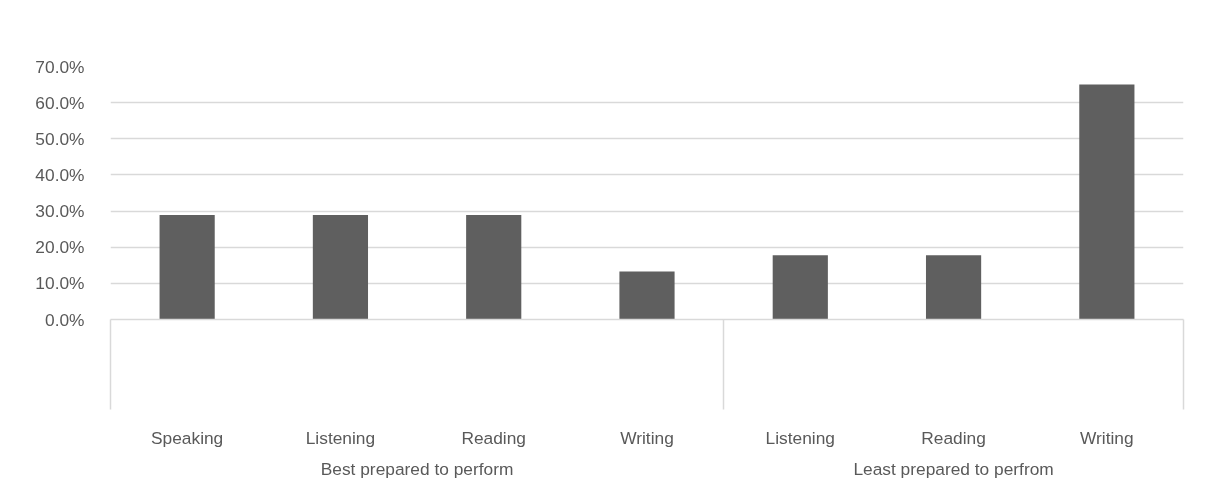  What do you see at coordinates (60, 138) in the screenshot?
I see `y-tick-label: 50.0%` at bounding box center [60, 138].